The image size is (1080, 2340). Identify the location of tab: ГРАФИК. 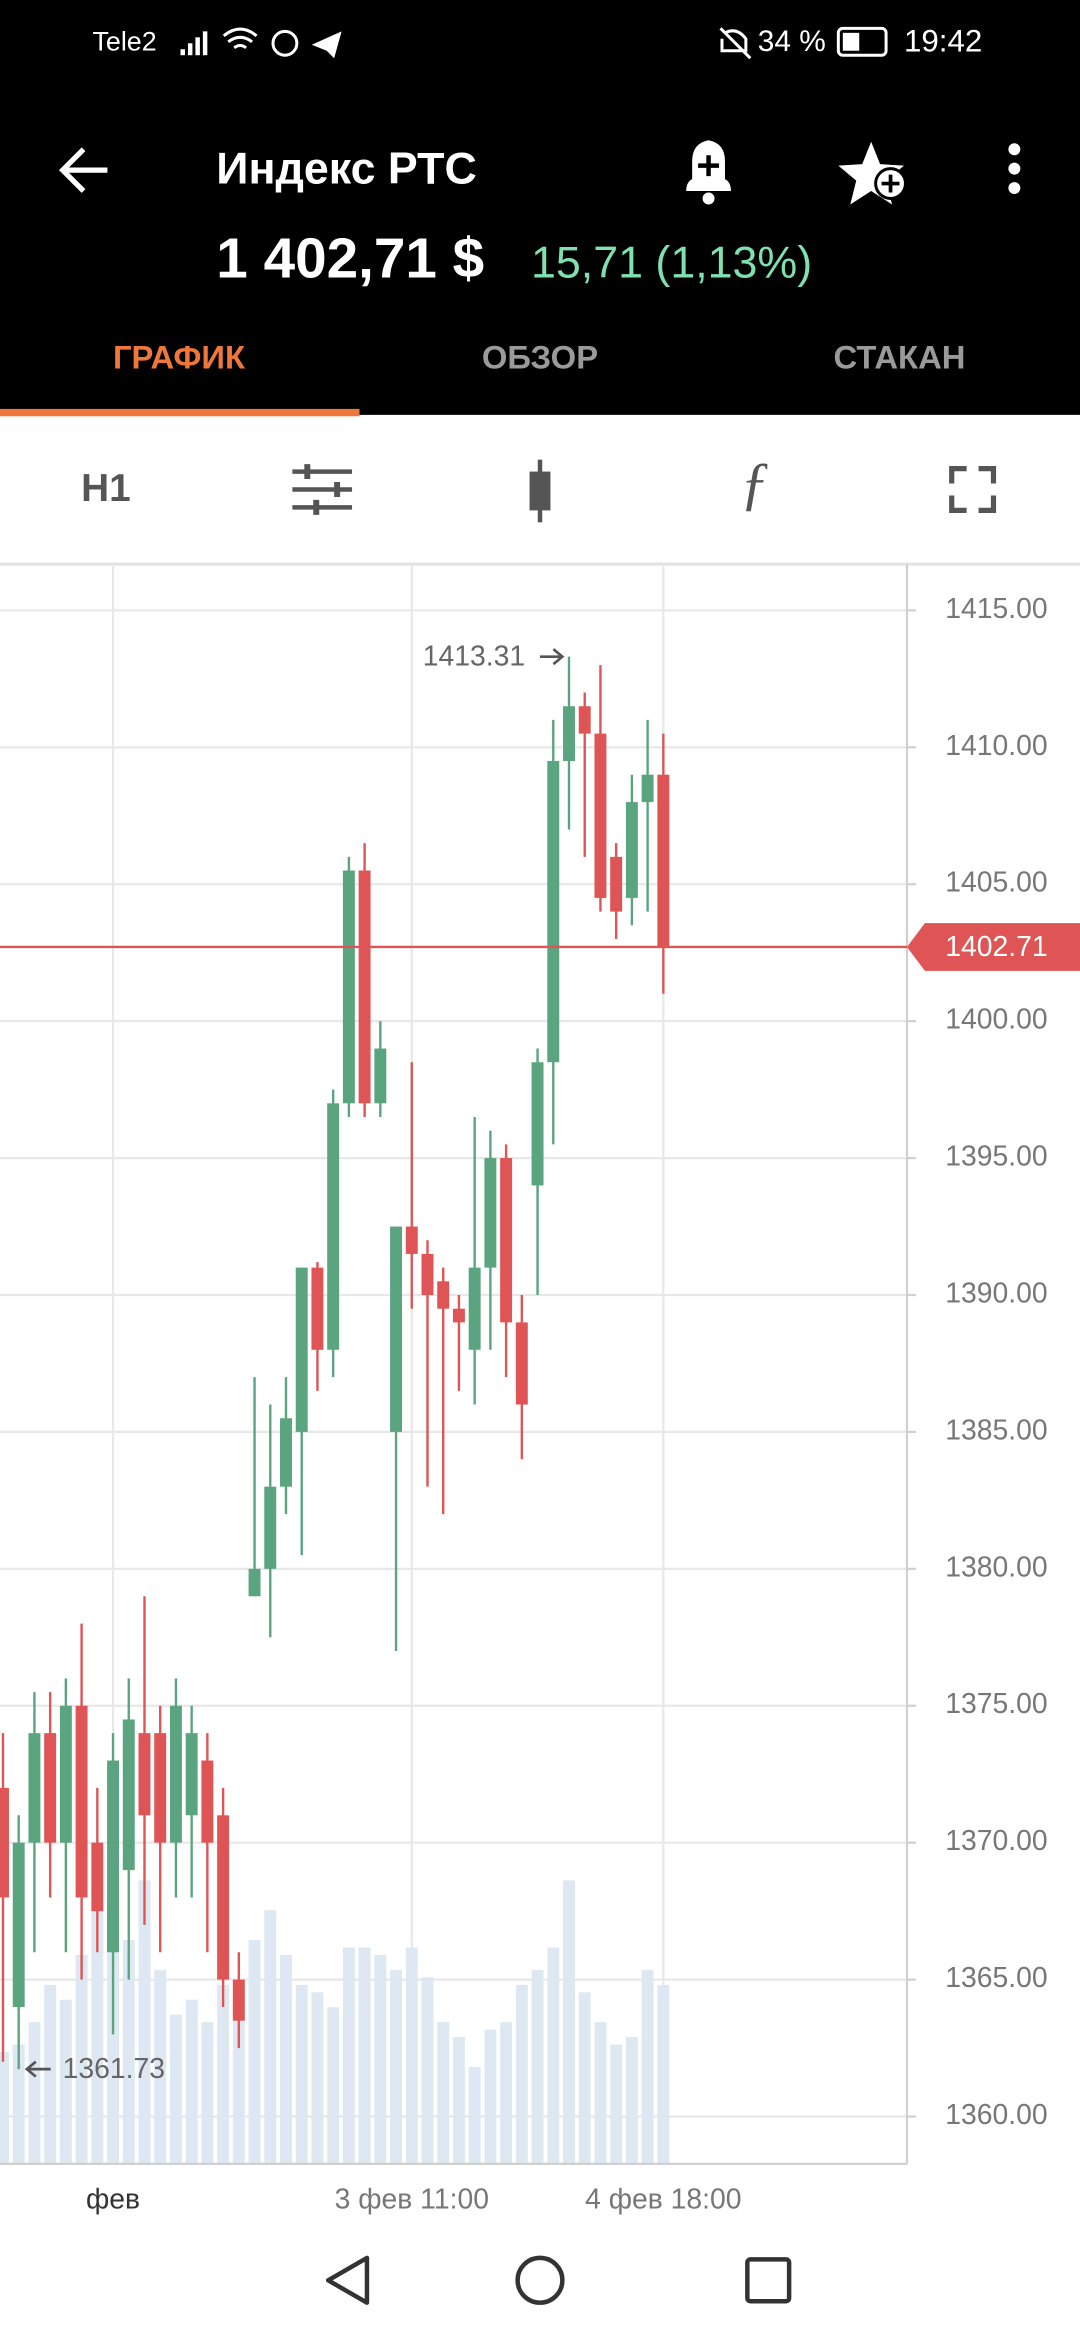
(179, 356).